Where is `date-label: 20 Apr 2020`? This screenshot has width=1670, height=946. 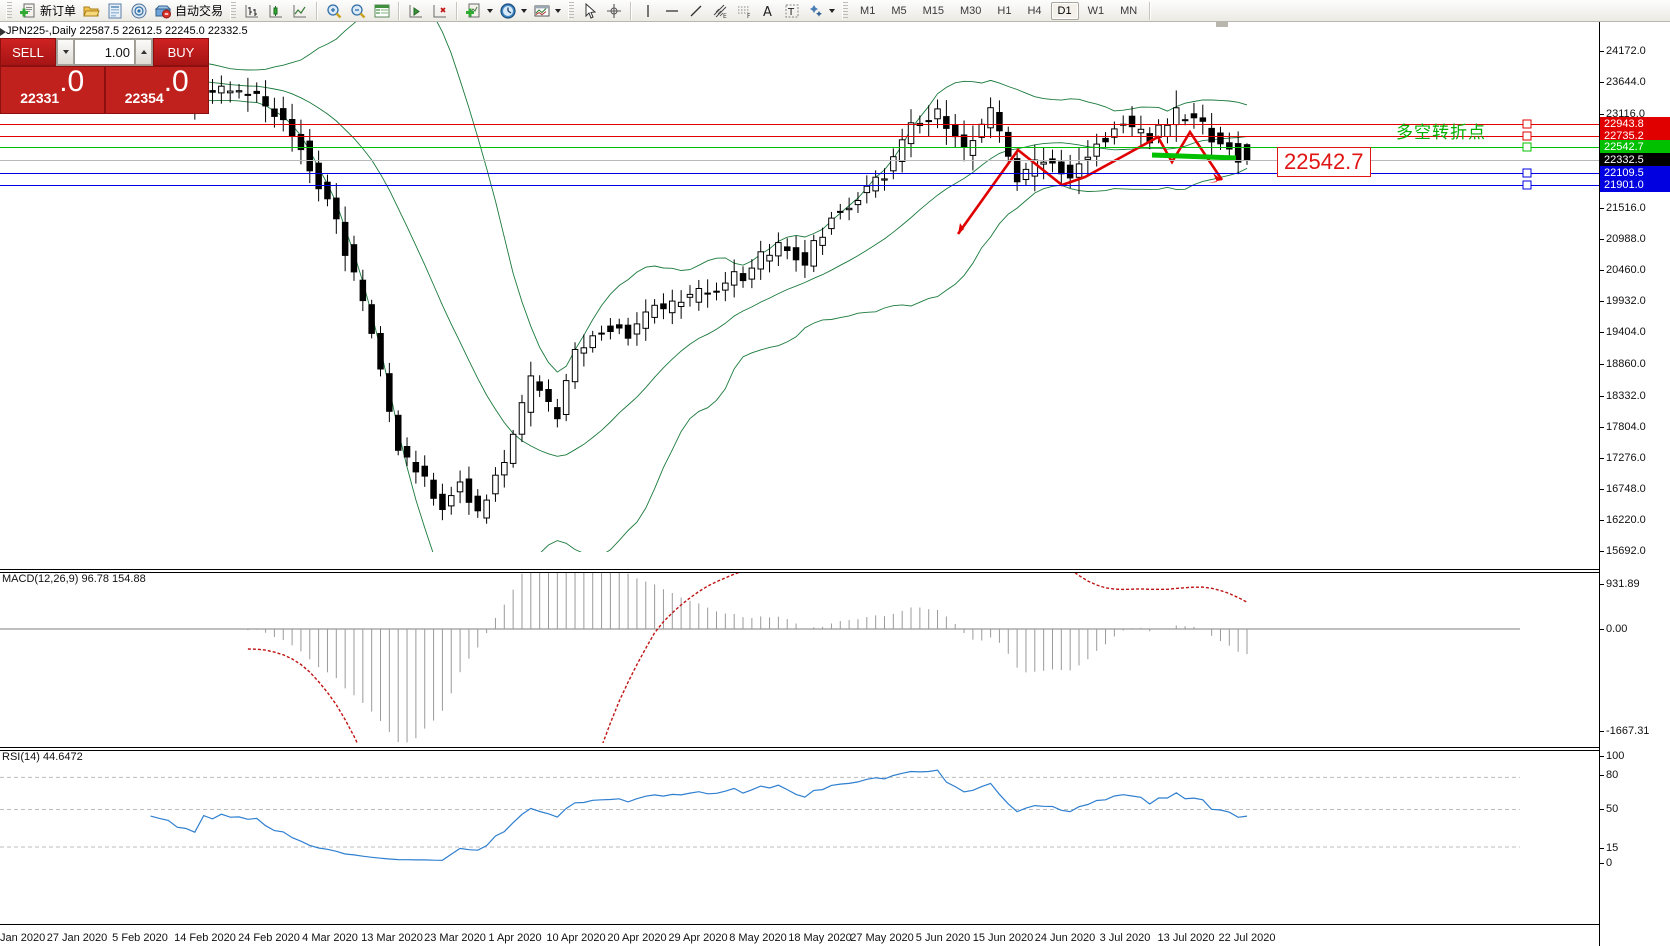
date-label: 20 Apr 2020 is located at coordinates (637, 938).